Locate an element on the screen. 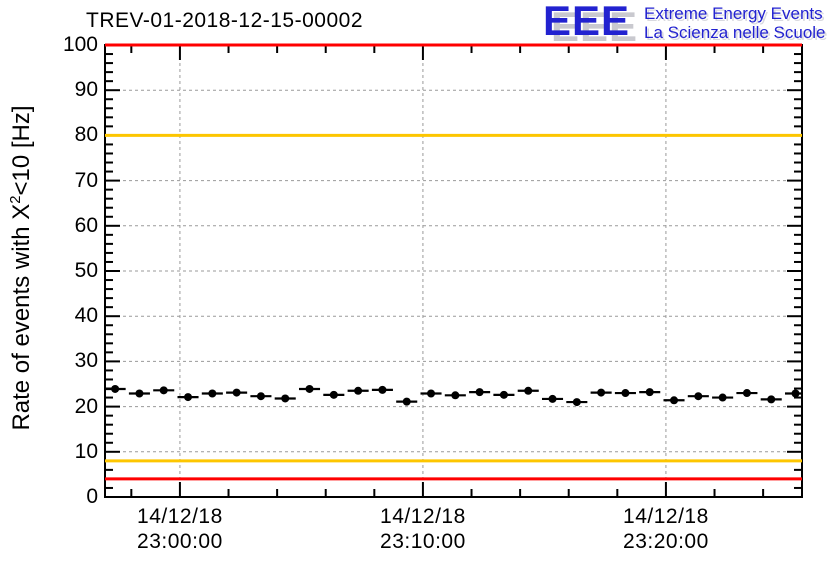 The width and height of the screenshot is (836, 572). y-tick-label: 90 is located at coordinates (86, 90).